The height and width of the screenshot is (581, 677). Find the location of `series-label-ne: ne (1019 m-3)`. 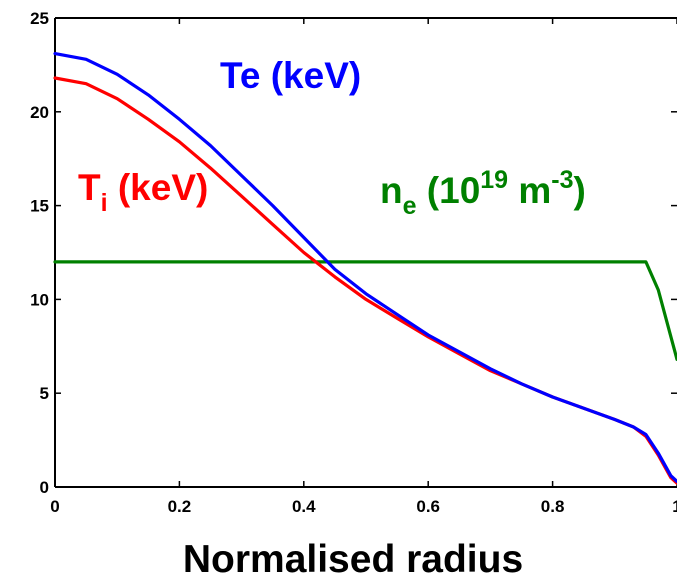

series-label-ne: ne (1019 m-3) is located at coordinates (483, 193).